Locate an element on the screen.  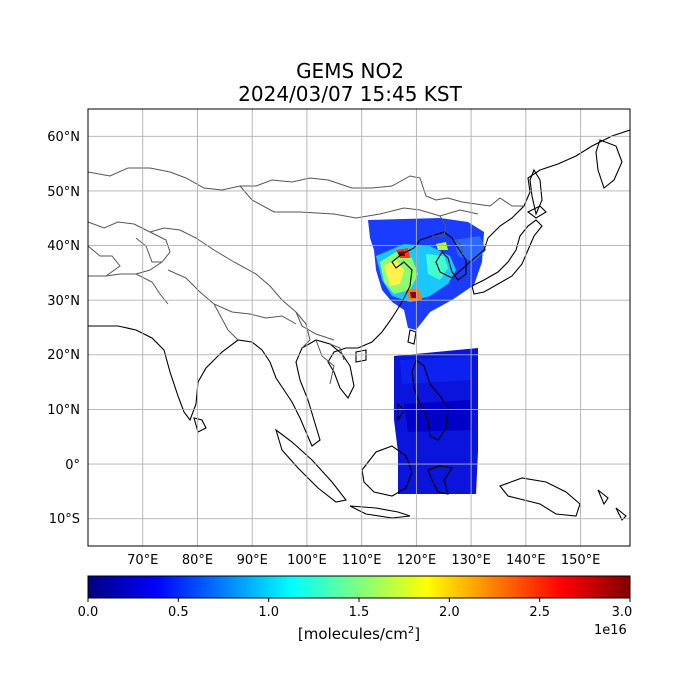
lon-label-70e: 70°E is located at coordinates (142, 560).